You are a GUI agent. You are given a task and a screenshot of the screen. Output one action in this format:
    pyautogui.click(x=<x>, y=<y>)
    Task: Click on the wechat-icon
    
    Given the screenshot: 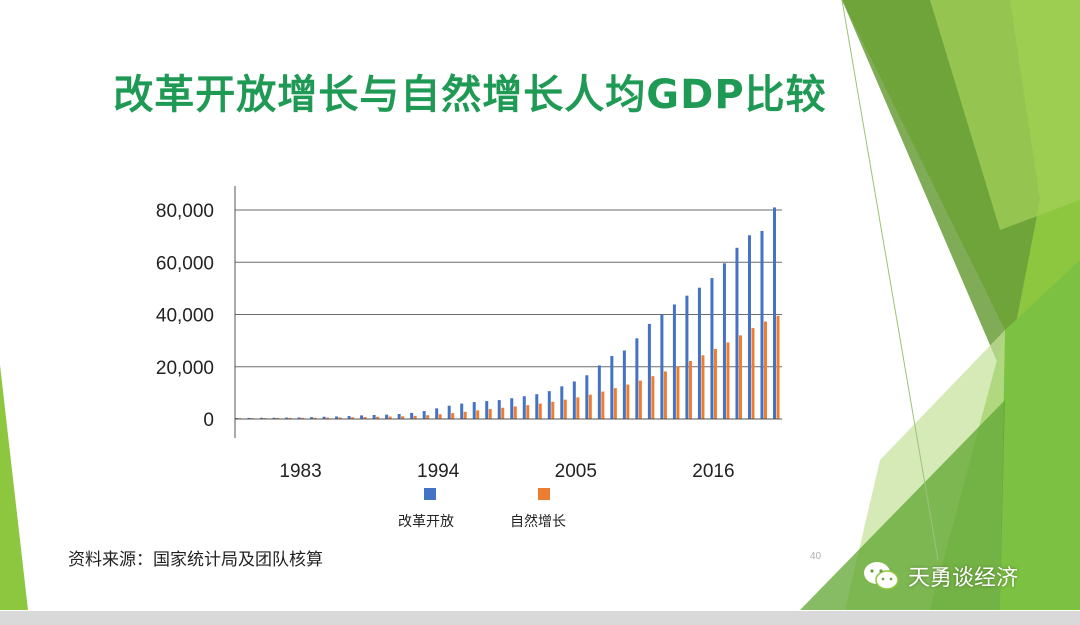 What is the action you would take?
    pyautogui.click(x=881, y=576)
    